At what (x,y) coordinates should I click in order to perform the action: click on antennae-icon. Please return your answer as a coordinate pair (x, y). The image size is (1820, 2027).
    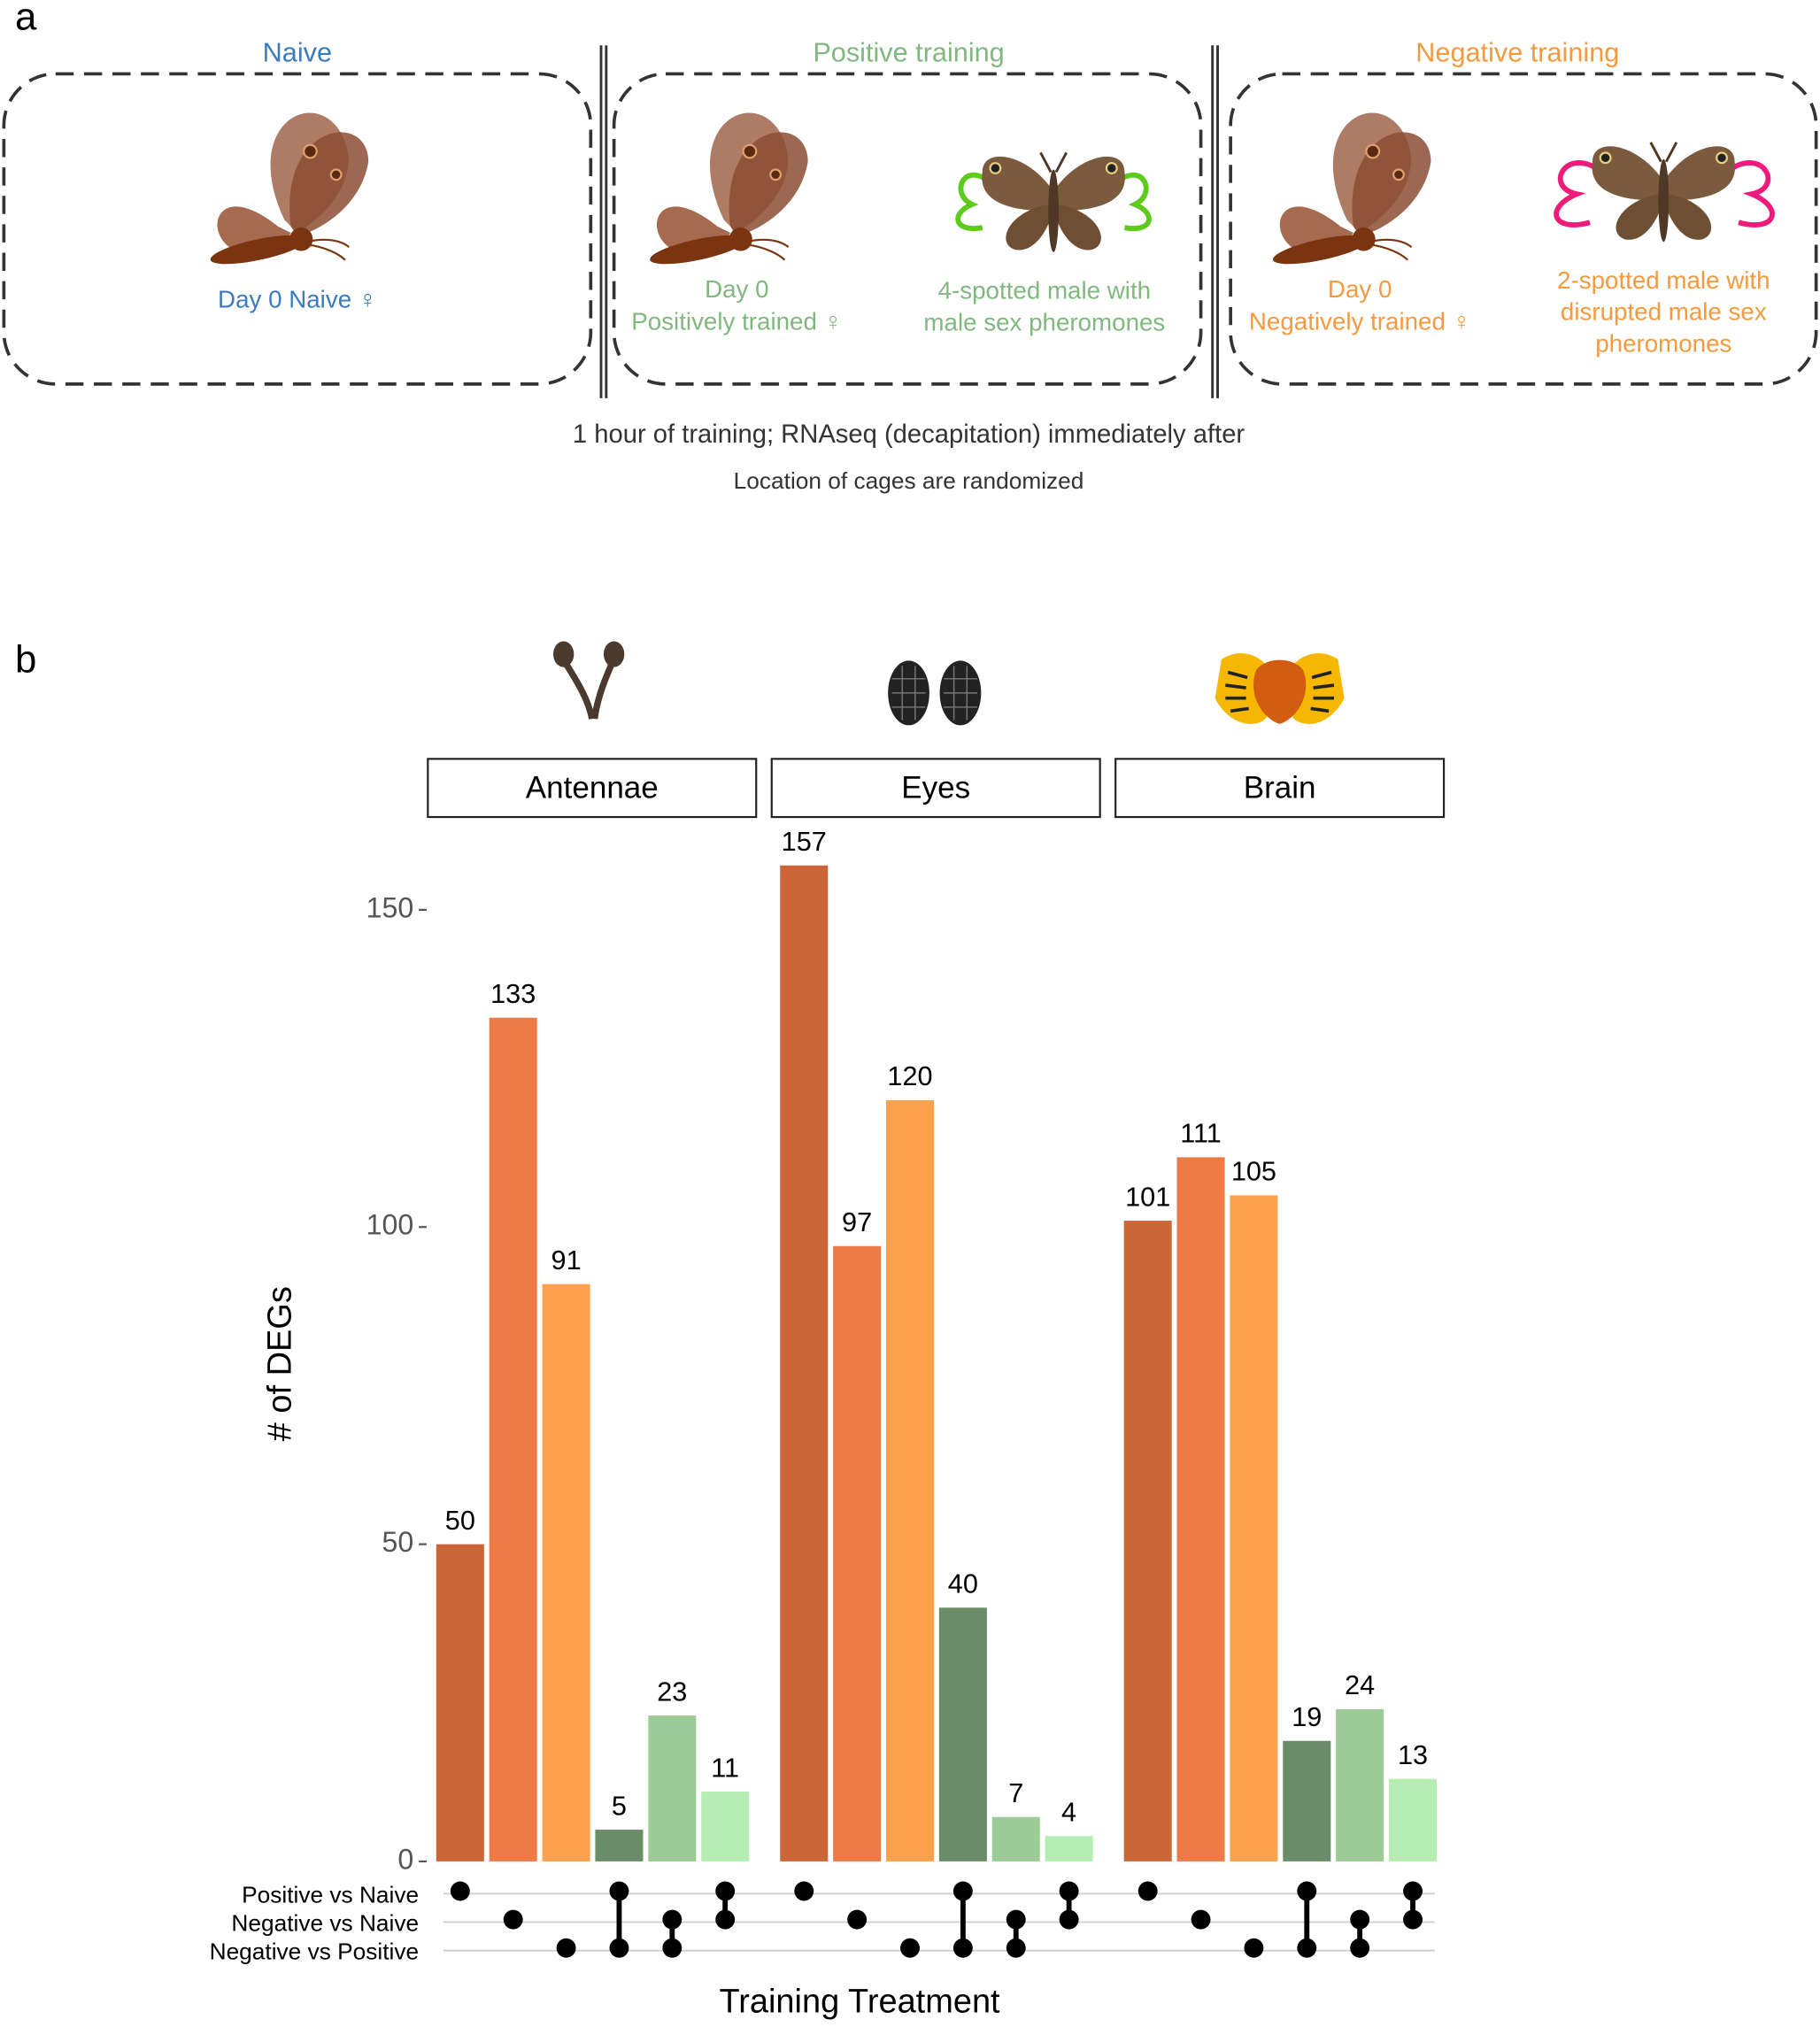
    Looking at the image, I should click on (588, 680).